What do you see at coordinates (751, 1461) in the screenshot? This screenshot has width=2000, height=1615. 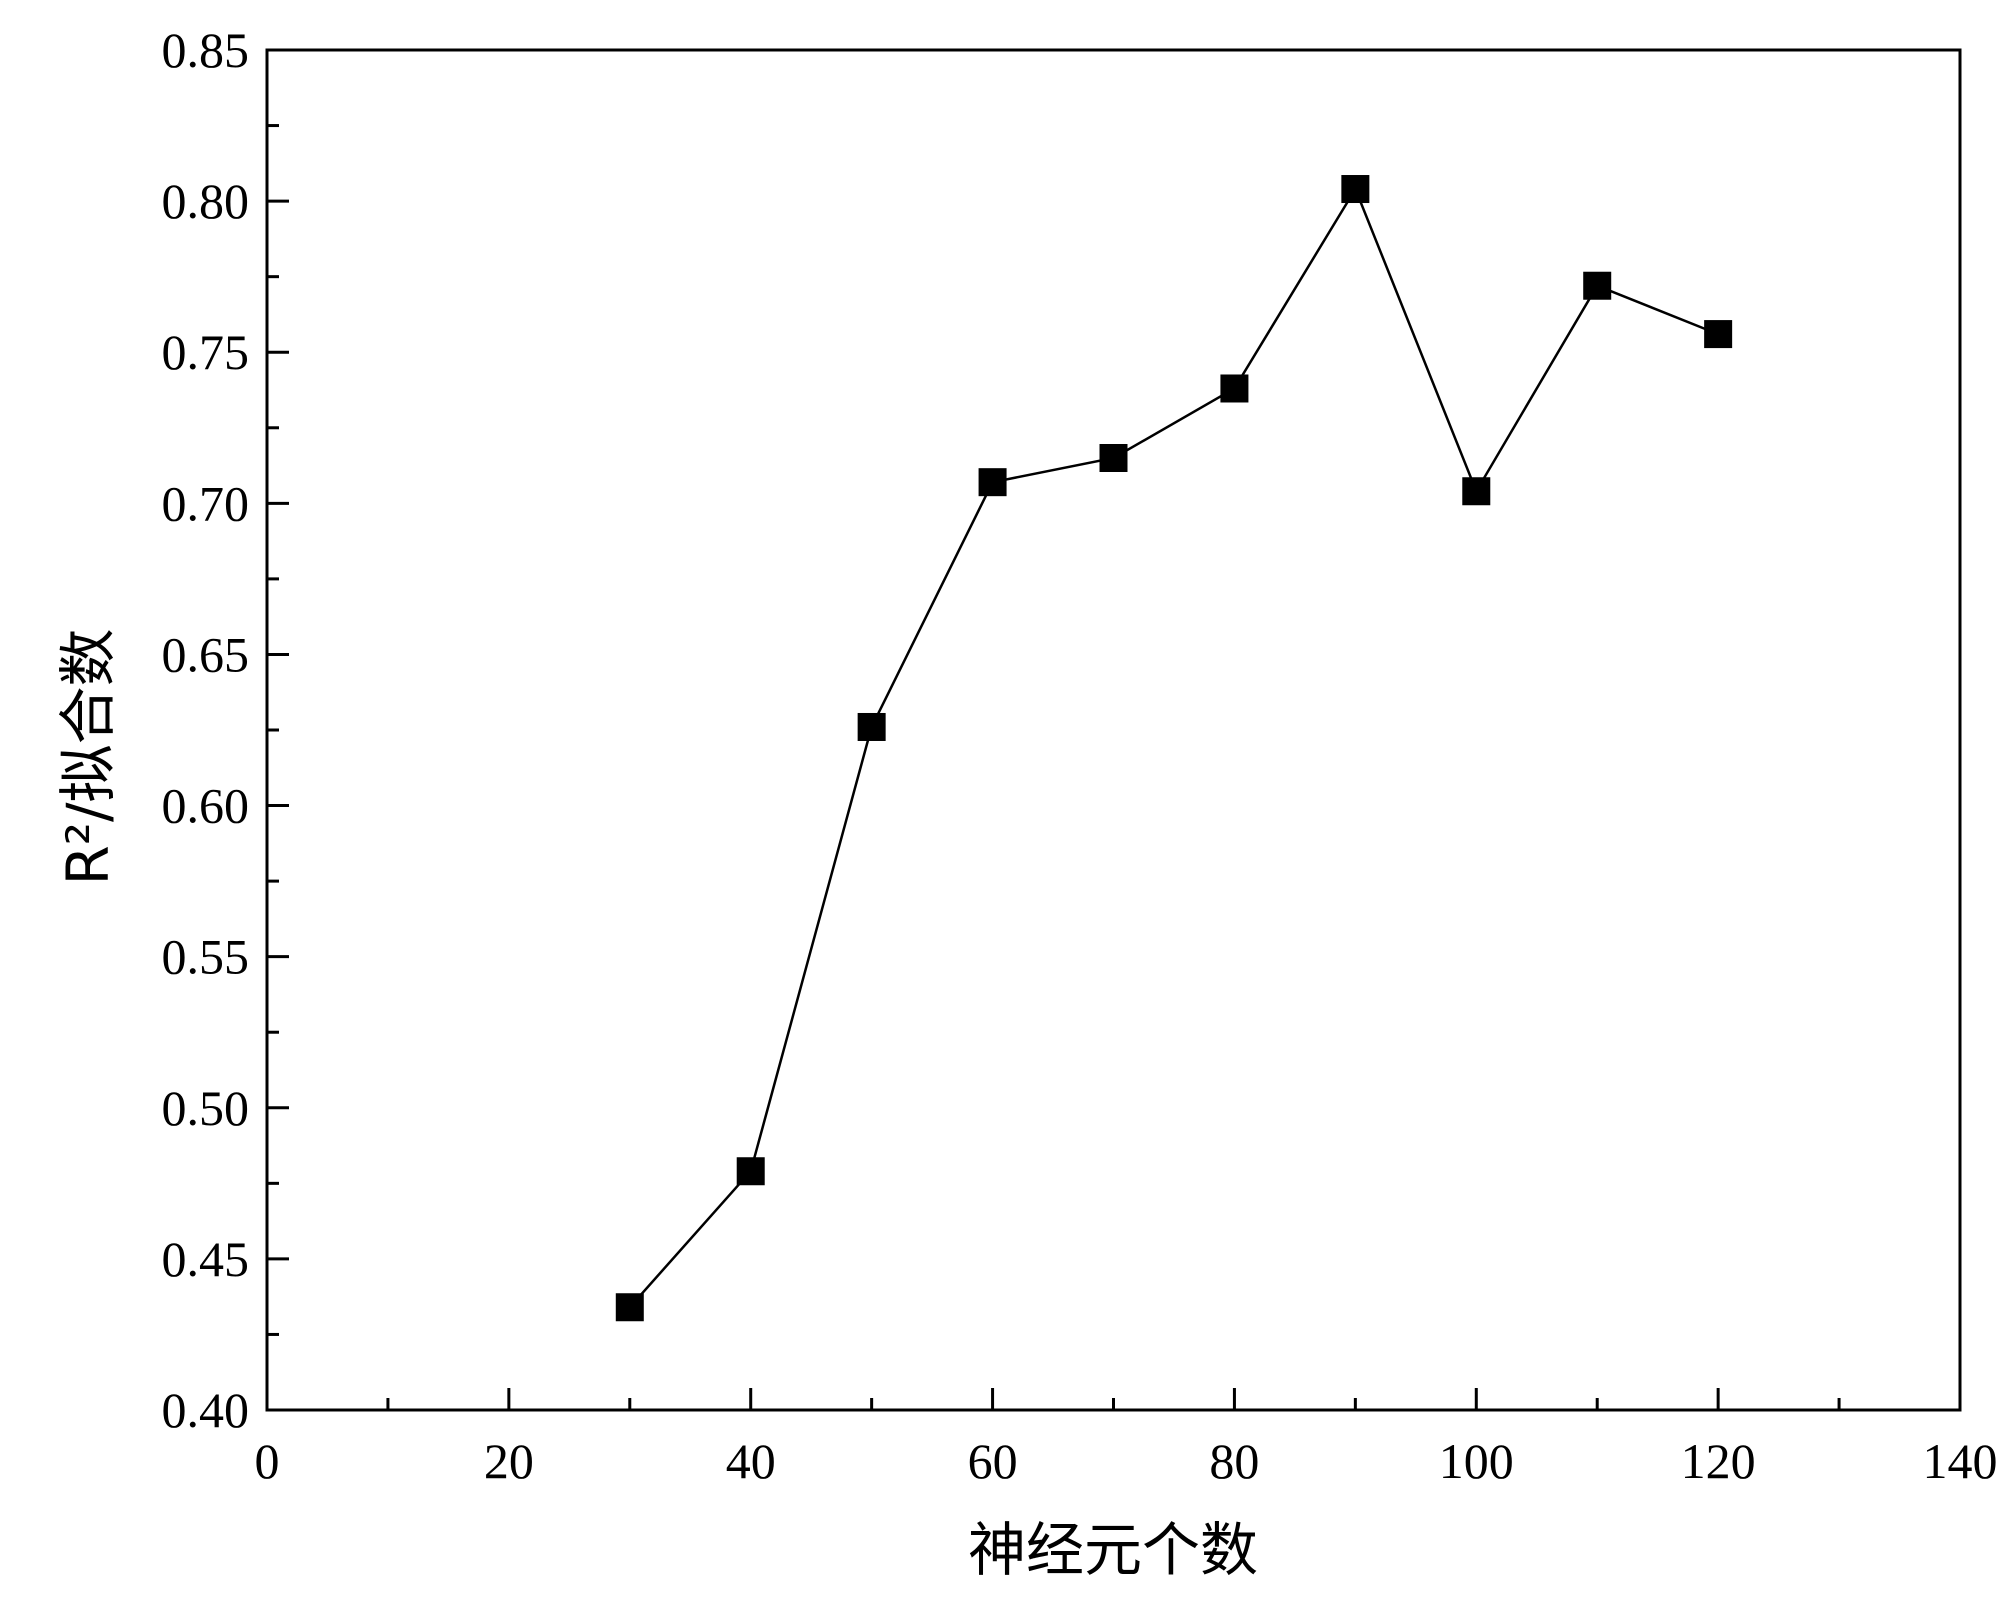 I see `x-tick-label: 40` at bounding box center [751, 1461].